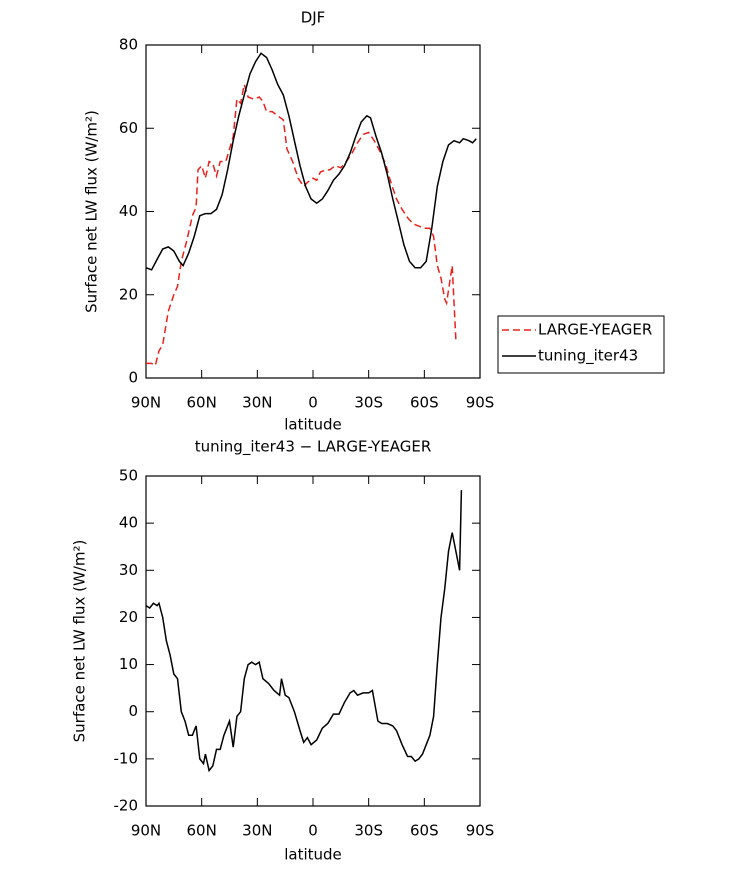 The height and width of the screenshot is (870, 733). What do you see at coordinates (595, 330) in the screenshot?
I see `legend-label: LARGE-YEAGER` at bounding box center [595, 330].